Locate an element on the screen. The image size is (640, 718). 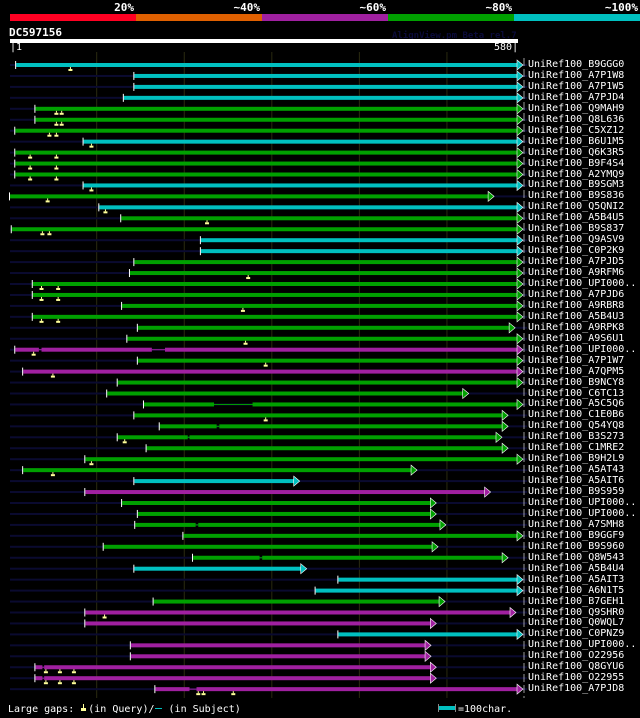
scale-text: =100char. is located at coordinates (485, 709).